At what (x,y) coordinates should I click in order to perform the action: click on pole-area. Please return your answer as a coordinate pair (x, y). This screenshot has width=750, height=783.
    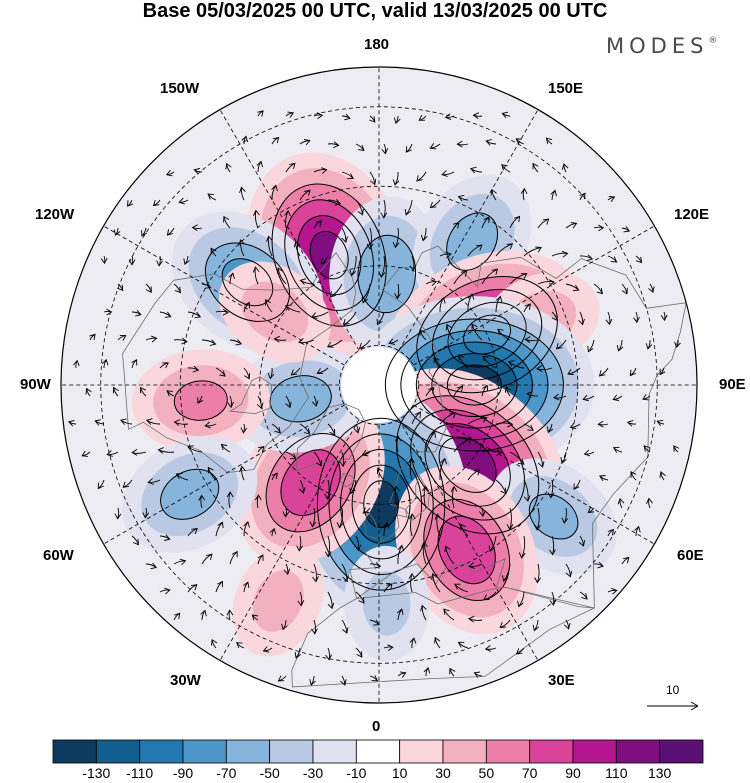
    Looking at the image, I should click on (379, 385).